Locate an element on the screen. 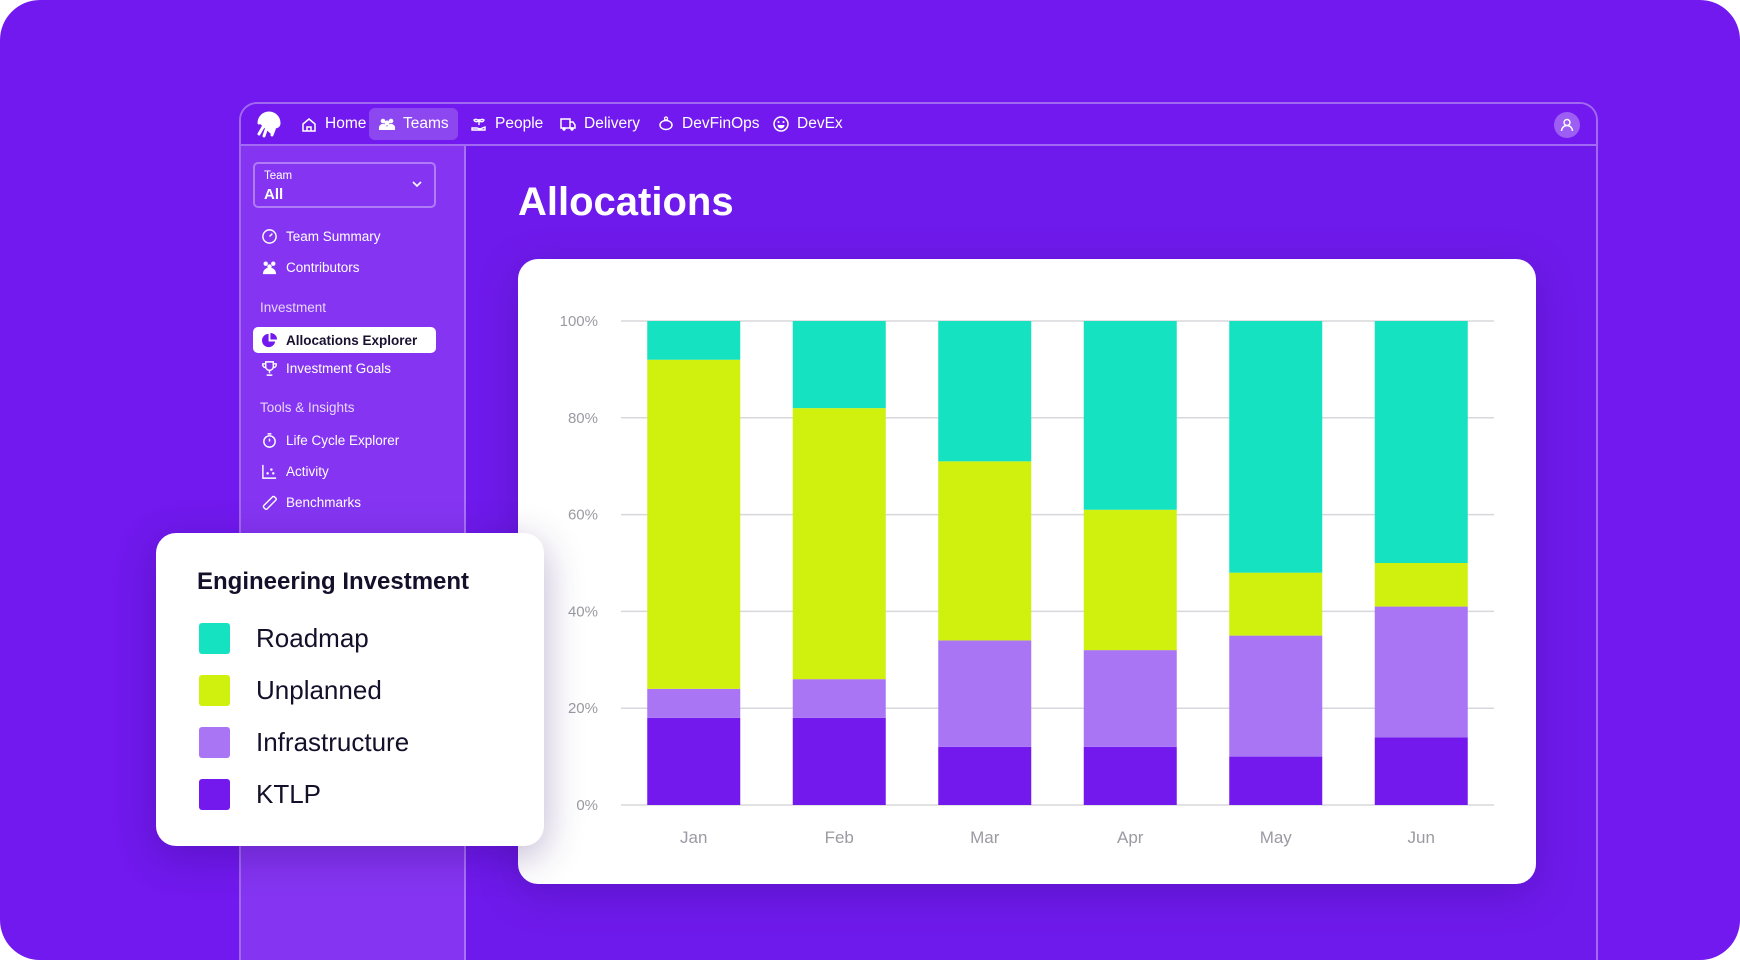 This screenshot has height=960, width=1740. bar-segment-ktlp-mar is located at coordinates (985, 775).